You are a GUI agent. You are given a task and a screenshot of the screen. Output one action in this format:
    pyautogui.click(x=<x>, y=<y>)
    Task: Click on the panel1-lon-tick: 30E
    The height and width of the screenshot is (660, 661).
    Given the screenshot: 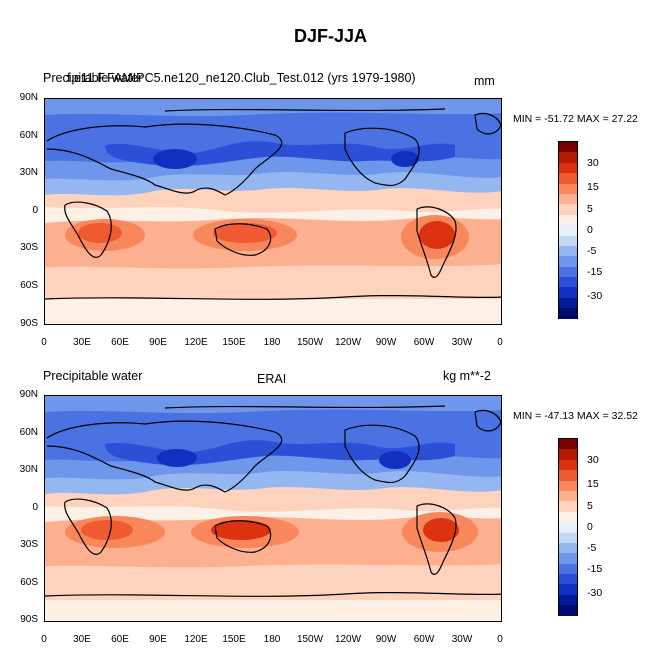 What is the action you would take?
    pyautogui.click(x=82, y=342)
    